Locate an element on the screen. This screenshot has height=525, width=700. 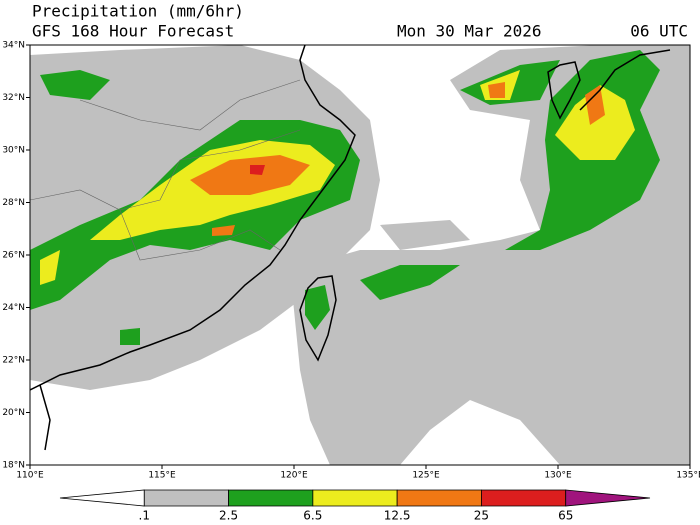
colorbar-label: 2.5 is located at coordinates (228, 516).